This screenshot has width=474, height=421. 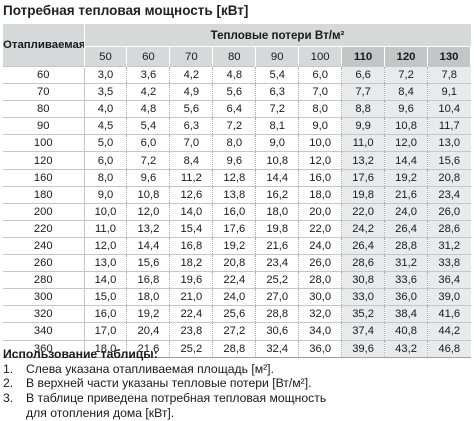 I want to click on area-cell: 90, so click(x=44, y=126).